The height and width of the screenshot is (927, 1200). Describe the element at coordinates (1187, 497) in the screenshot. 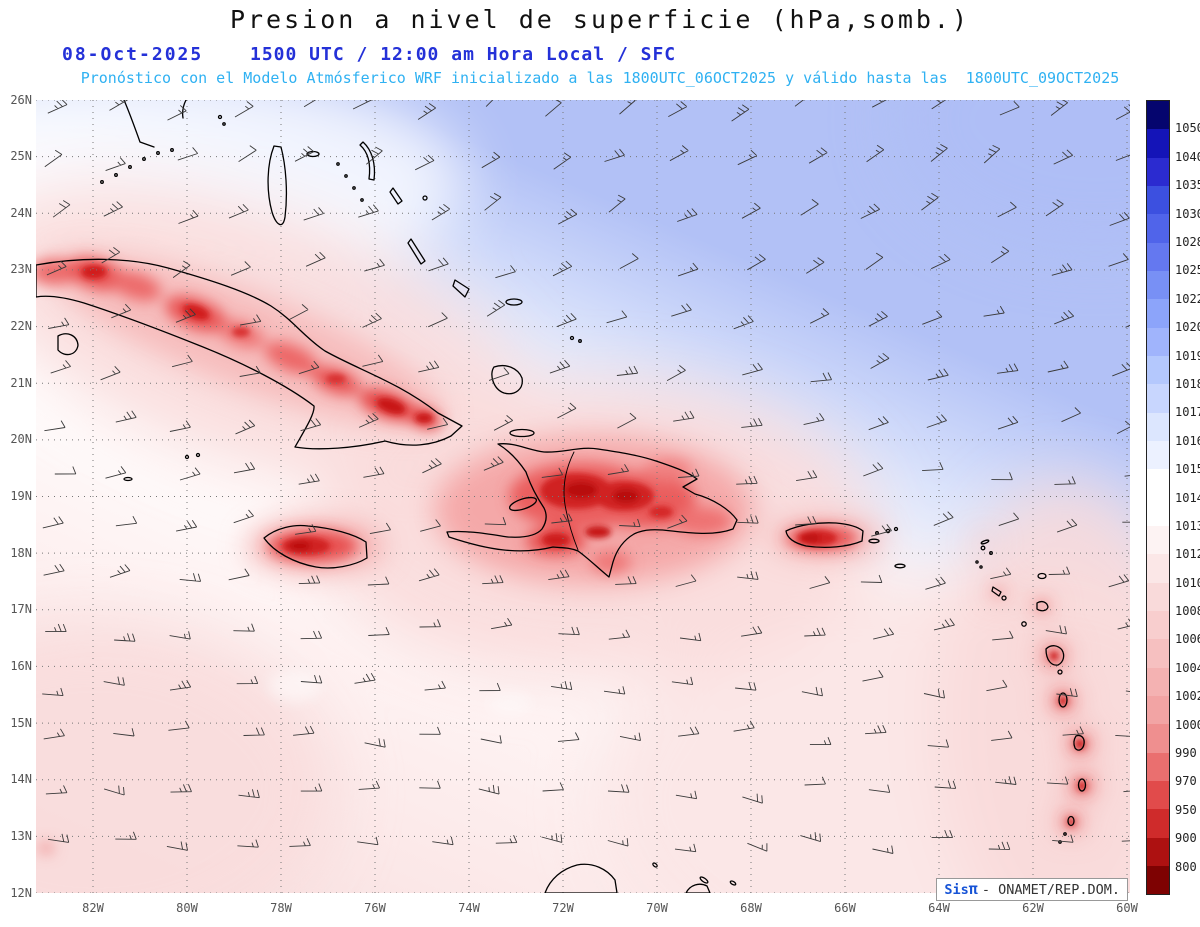

I see `colorbar-label-1014: 1014` at that location.